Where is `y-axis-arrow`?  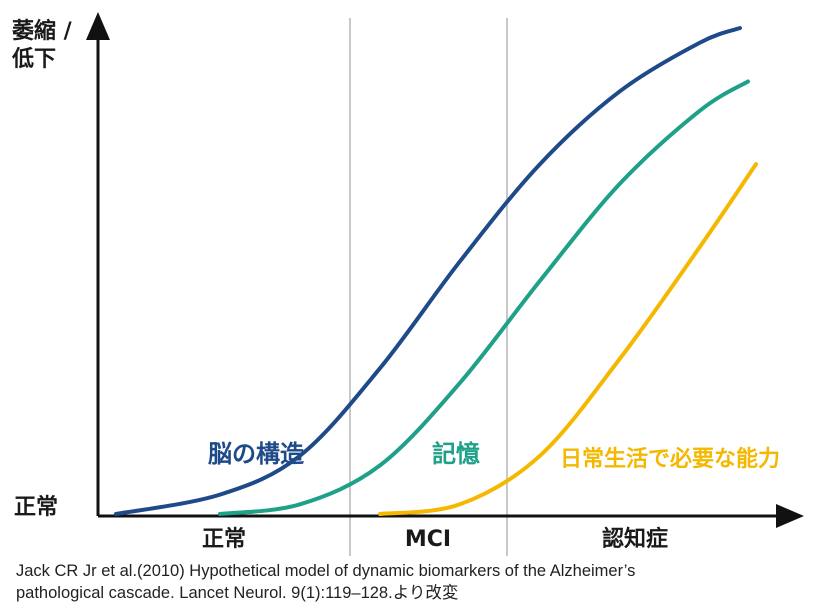 y-axis-arrow is located at coordinates (98, 26).